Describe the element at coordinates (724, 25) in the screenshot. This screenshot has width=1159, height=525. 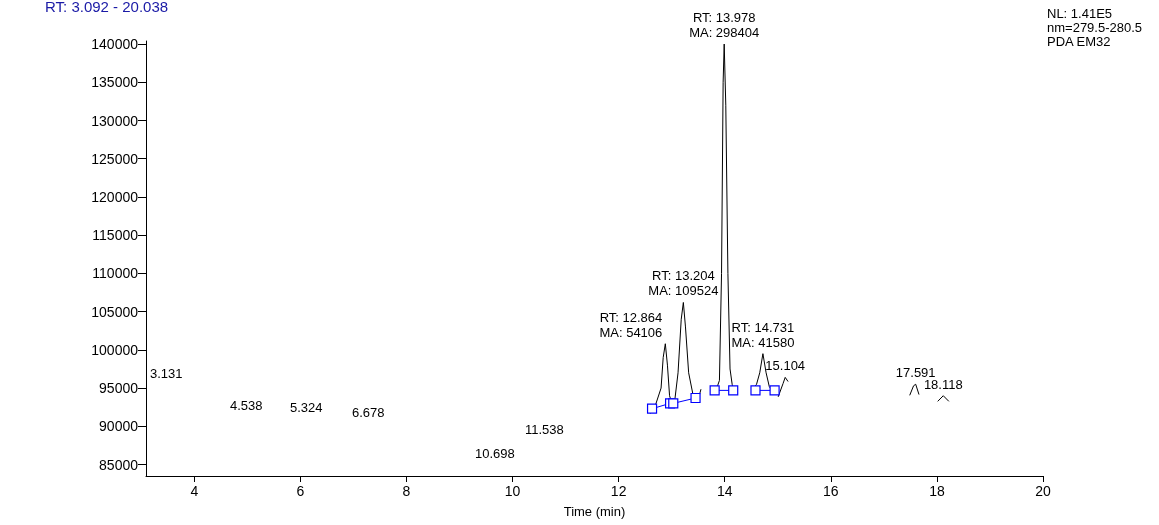
I see `annotation: RT: 13.978 MA: 298404` at that location.